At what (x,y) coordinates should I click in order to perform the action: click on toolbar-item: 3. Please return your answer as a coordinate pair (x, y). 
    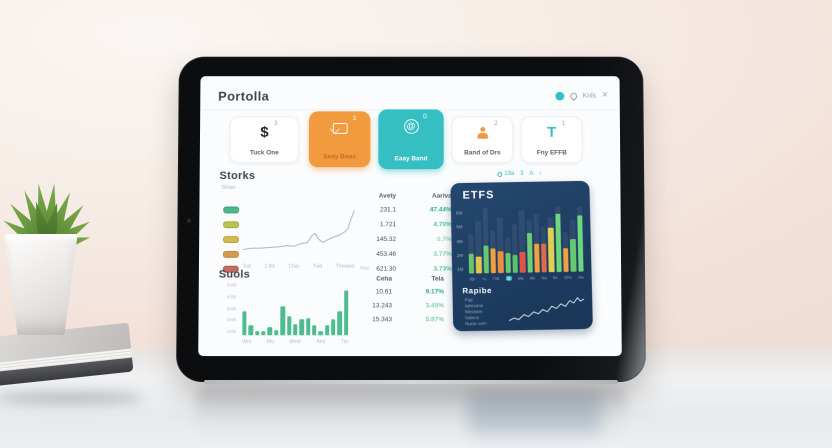
    Looking at the image, I should click on (522, 174).